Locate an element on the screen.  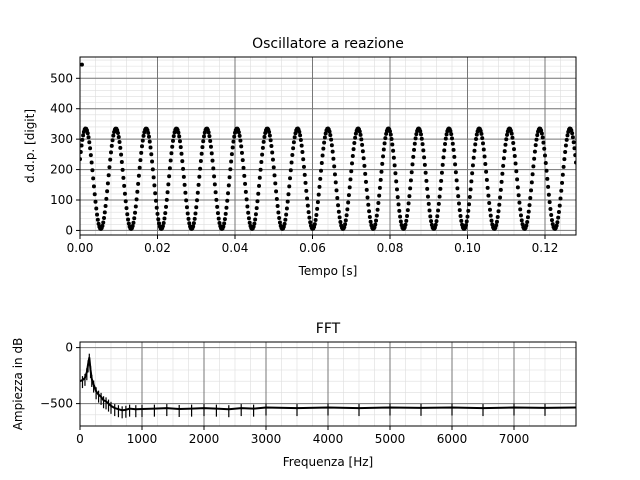
time-x-tick-label: 0.02 is located at coordinates (157, 248).